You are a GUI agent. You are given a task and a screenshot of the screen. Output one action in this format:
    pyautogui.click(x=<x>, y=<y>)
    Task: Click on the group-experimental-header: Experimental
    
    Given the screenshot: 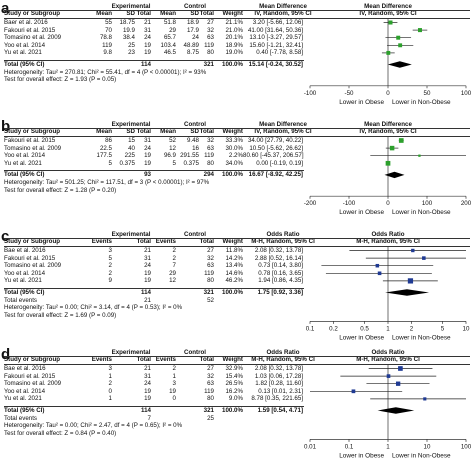 What is the action you would take?
    pyautogui.click(x=131, y=234)
    